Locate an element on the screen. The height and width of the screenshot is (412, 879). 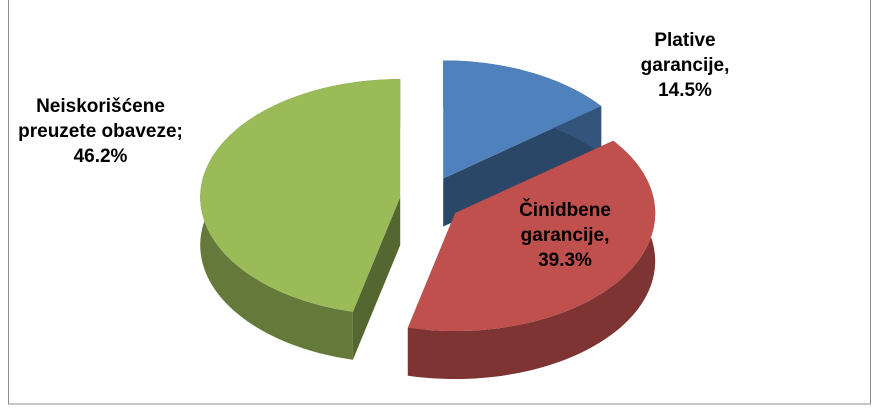
category-label: Neiskorišćene preuzete obaveze; is located at coordinates (100, 119).